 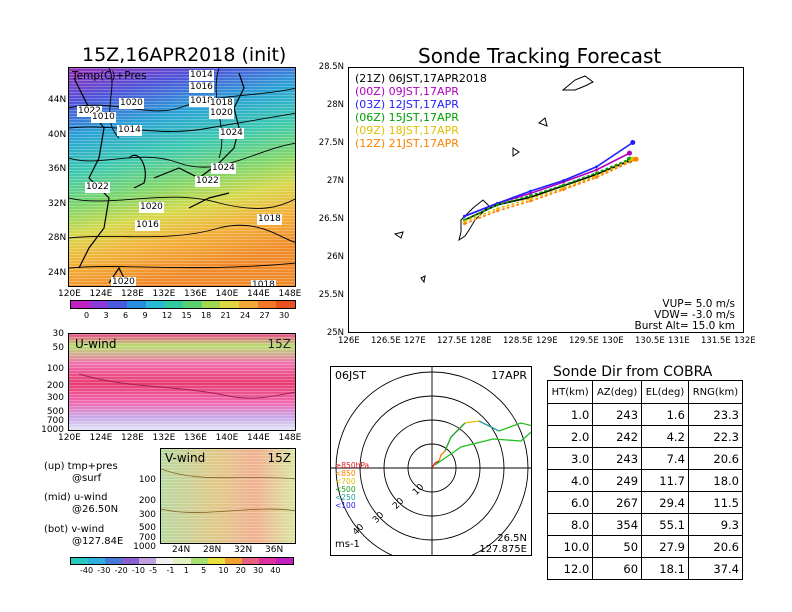 I want to click on uwind-level-tick: 300, so click(x=55, y=398).